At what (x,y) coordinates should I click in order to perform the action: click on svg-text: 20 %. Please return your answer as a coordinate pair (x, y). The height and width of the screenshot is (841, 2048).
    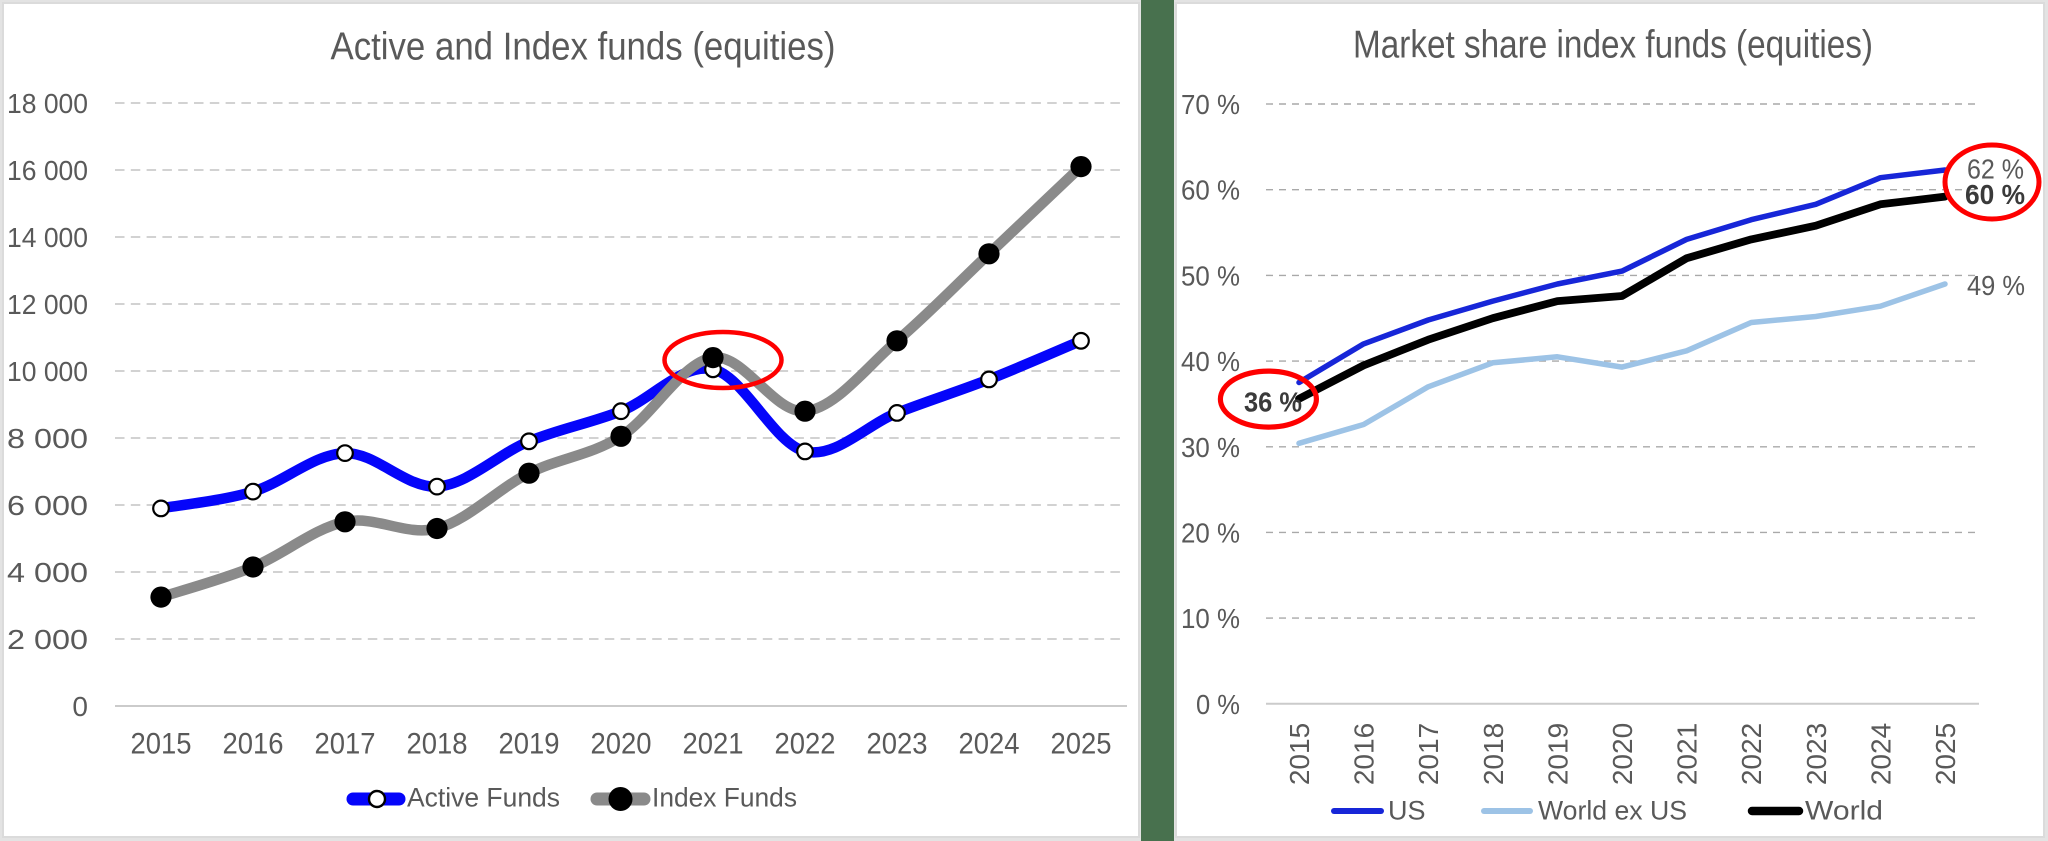
    Looking at the image, I should click on (1210, 532).